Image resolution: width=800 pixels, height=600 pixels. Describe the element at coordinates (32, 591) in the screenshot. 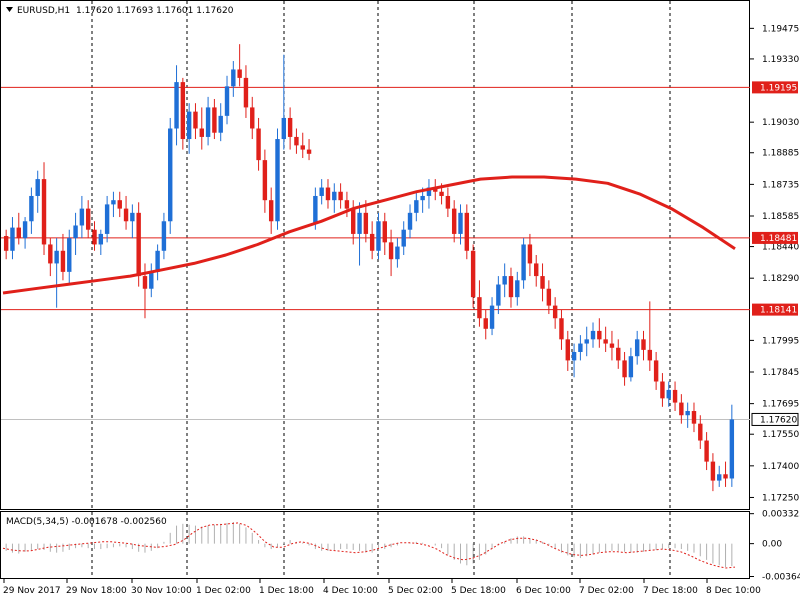

I see `x-tick-label: 29 Nov 2017` at that location.